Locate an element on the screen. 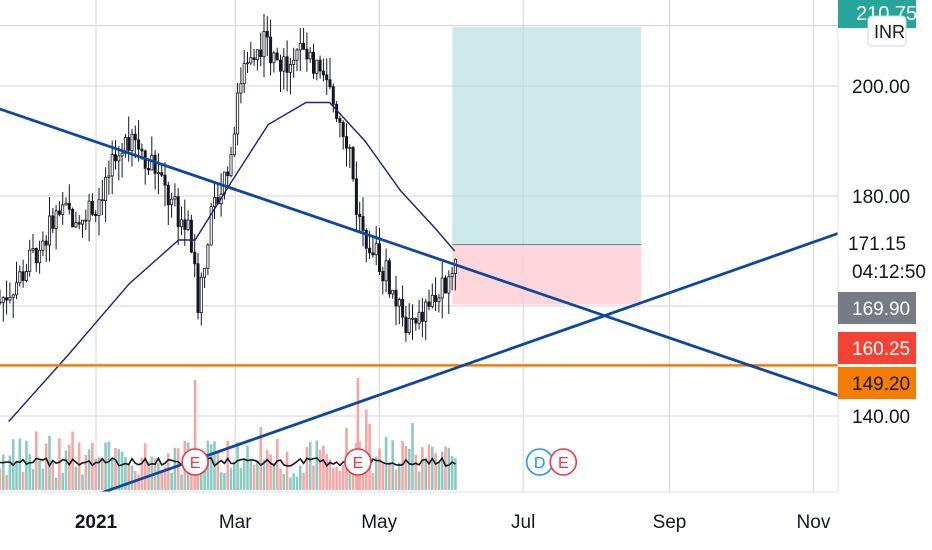  x-tick-label: Nov is located at coordinates (814, 522).